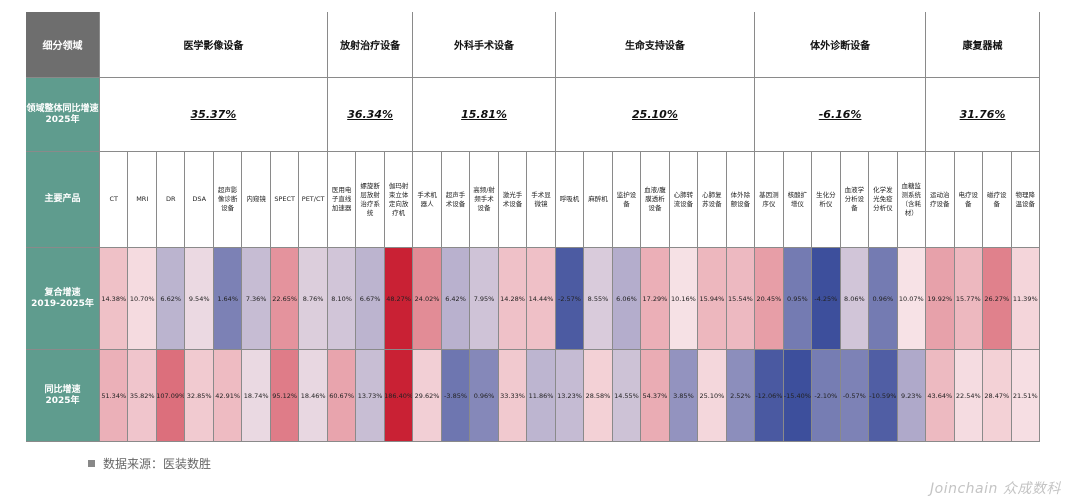 The image size is (1080, 499). I want to click on cagr-cell: 10.07%, so click(912, 299).